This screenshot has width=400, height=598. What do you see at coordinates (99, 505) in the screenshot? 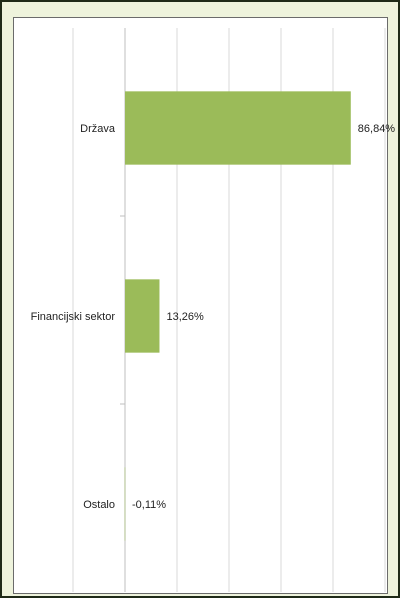
I see `category-tick-label: Ostalo` at bounding box center [99, 505].